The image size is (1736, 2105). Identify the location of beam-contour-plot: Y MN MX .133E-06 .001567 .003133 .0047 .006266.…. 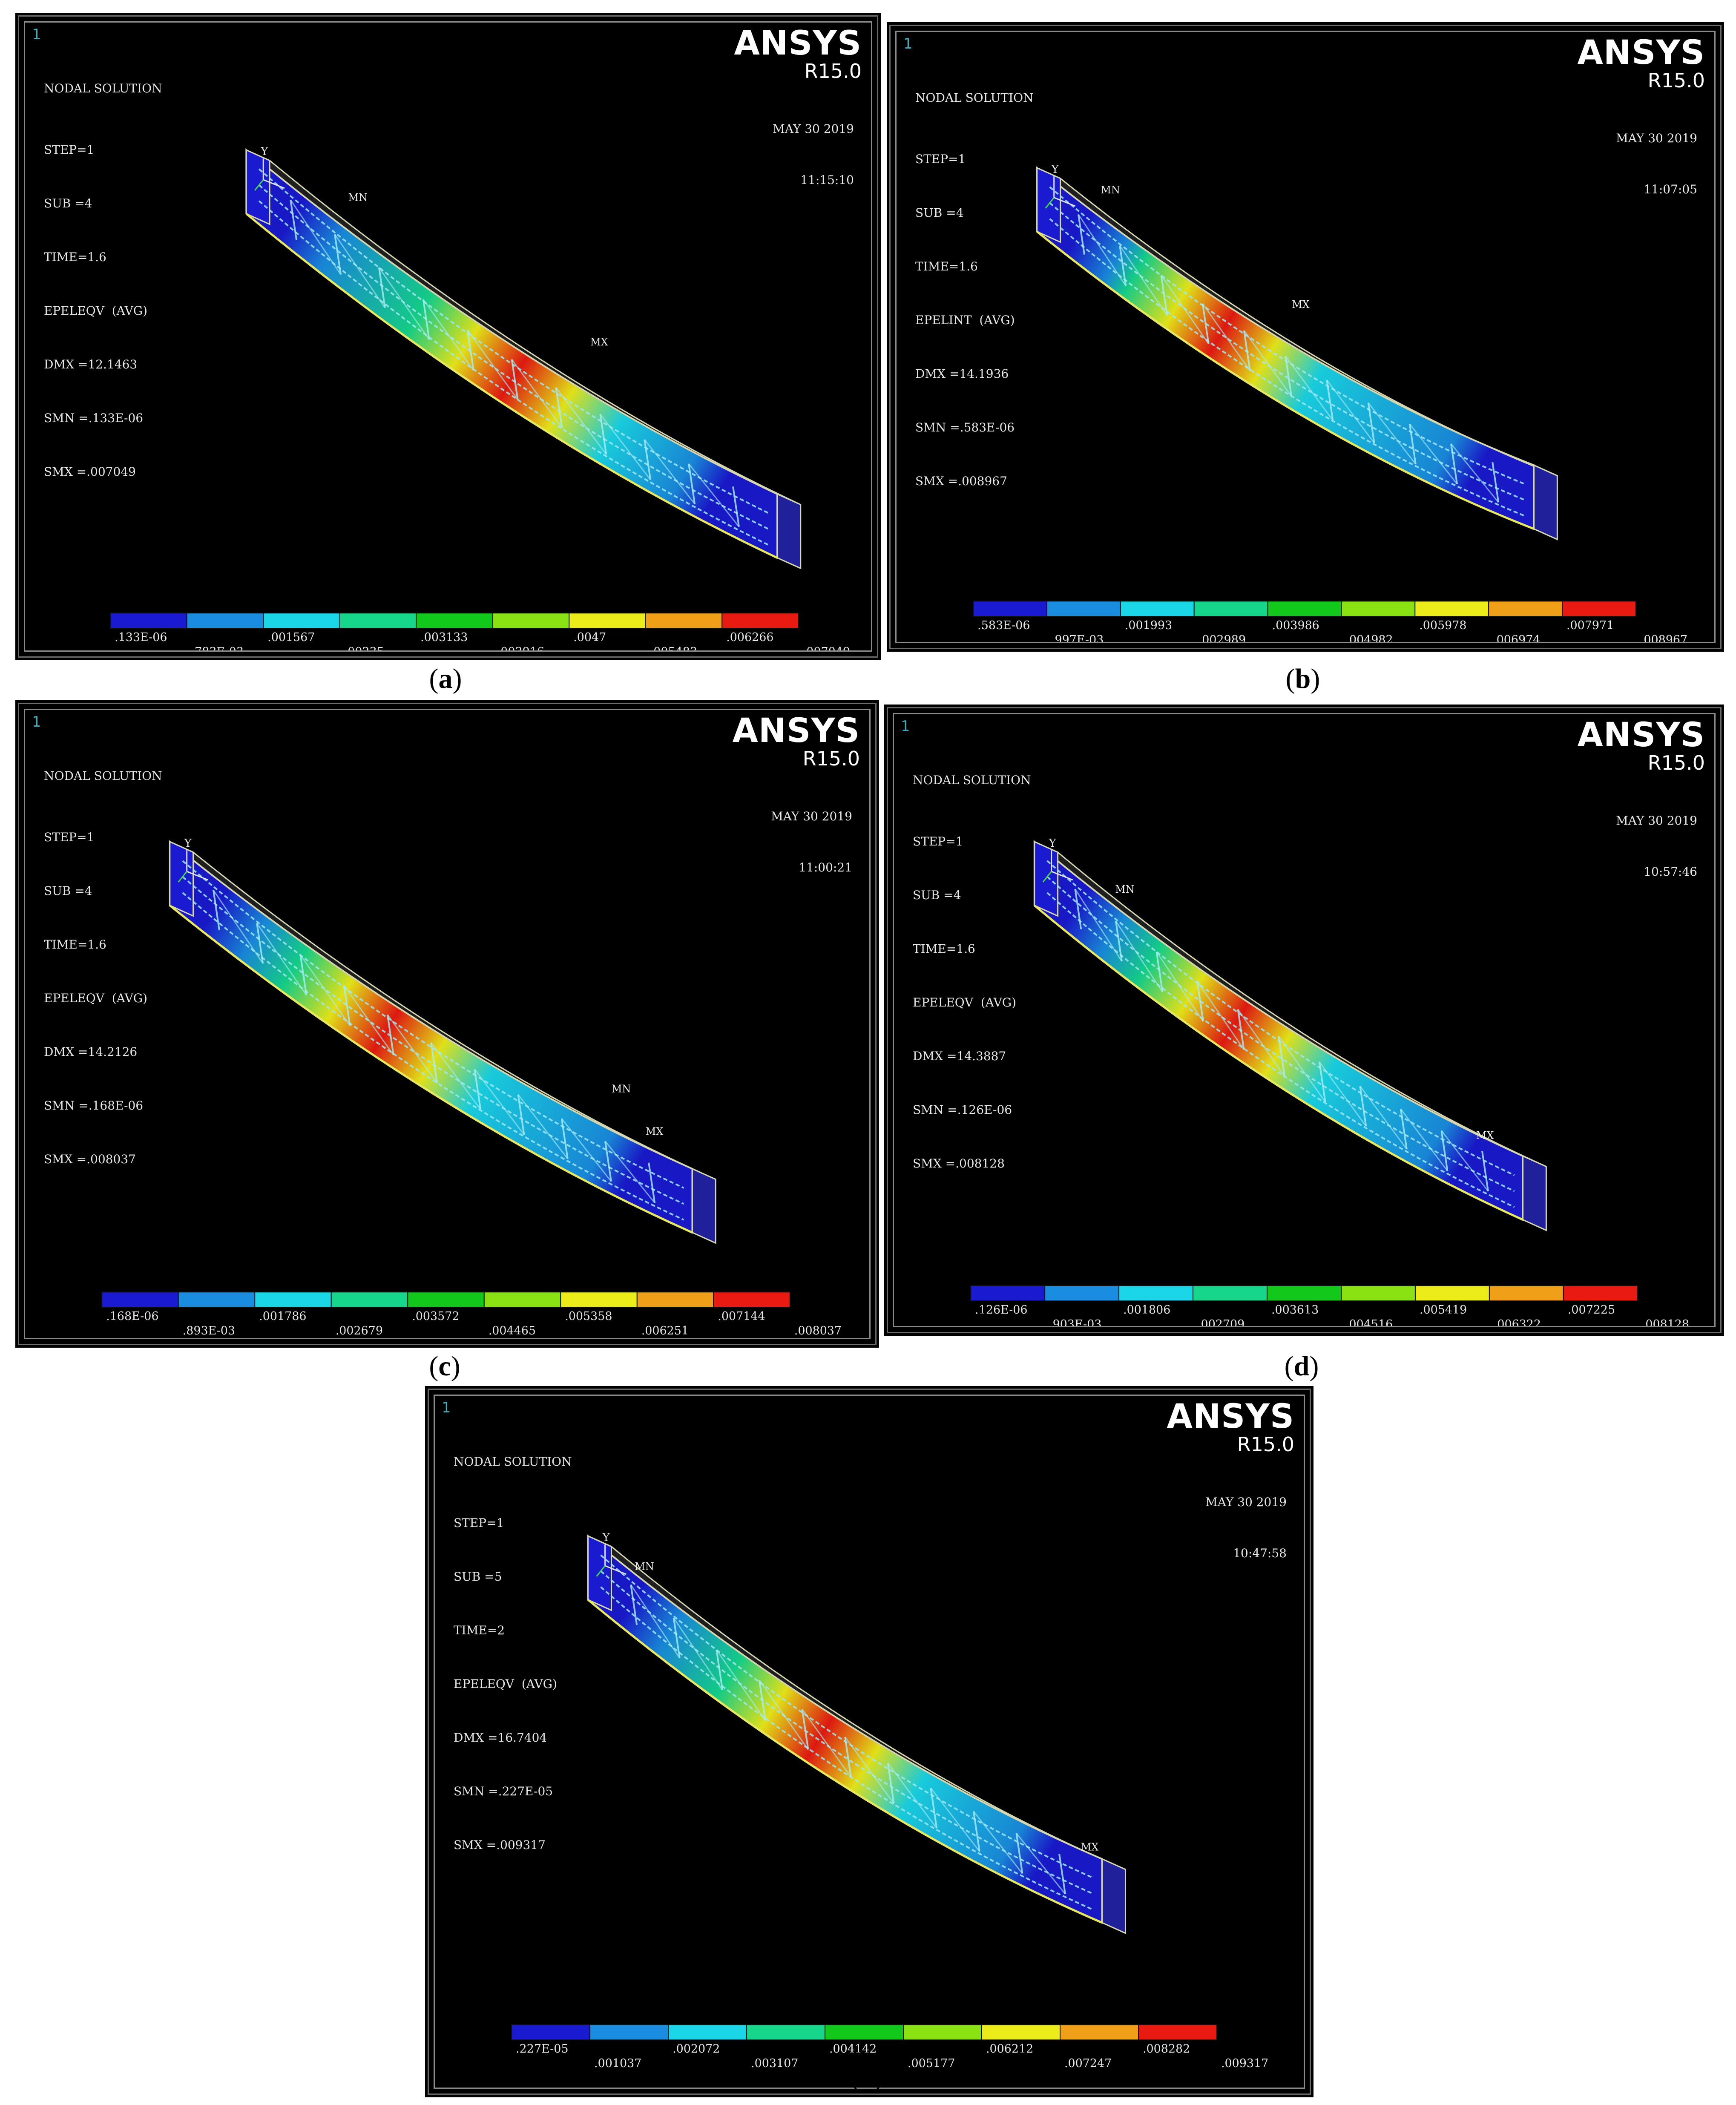
(448, 337).